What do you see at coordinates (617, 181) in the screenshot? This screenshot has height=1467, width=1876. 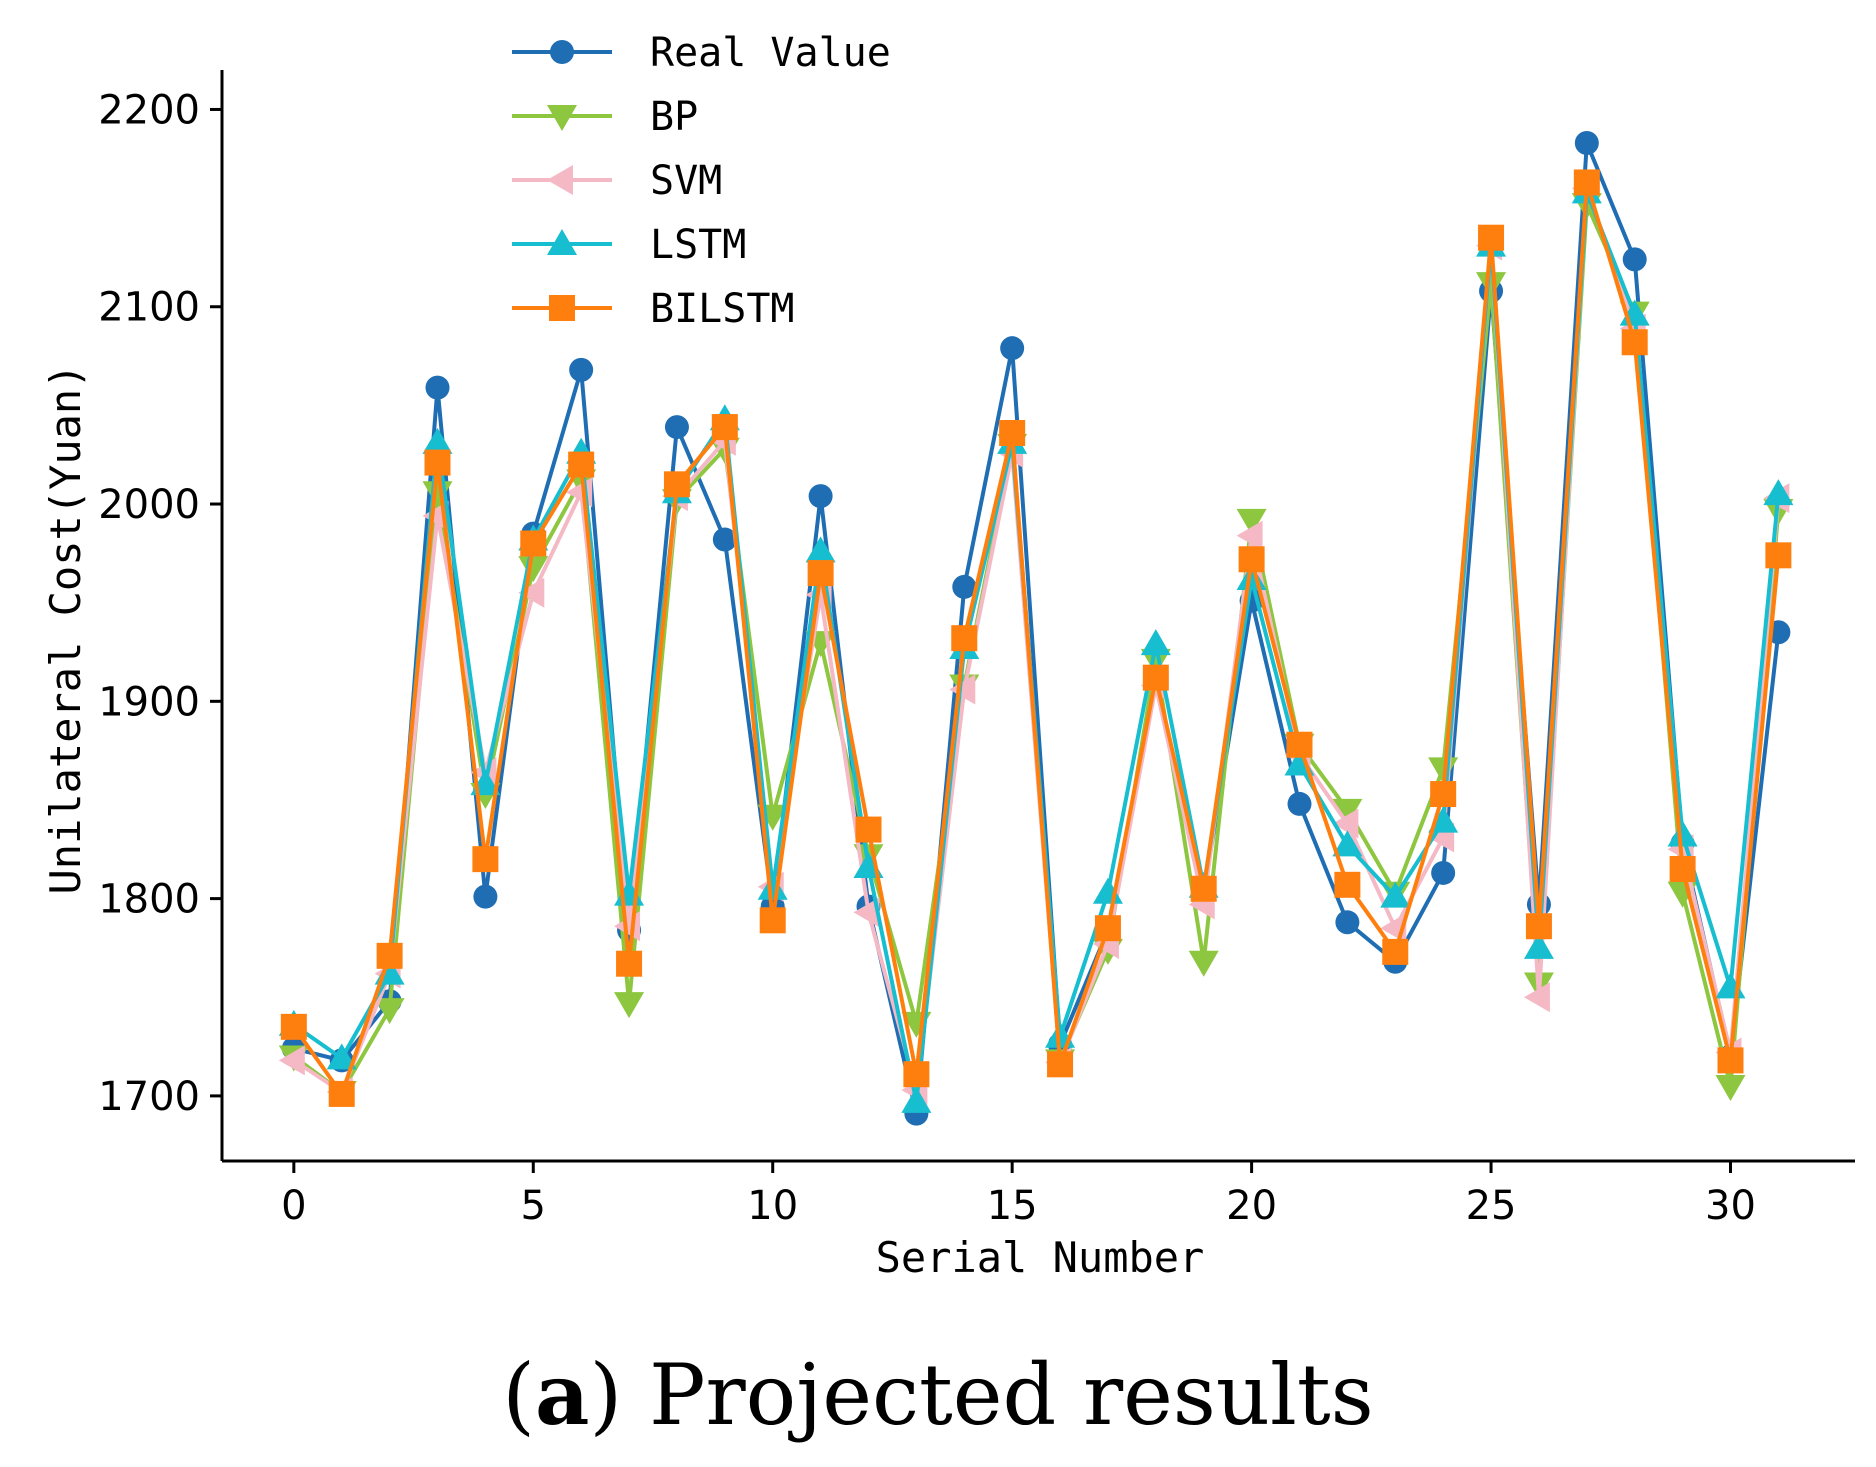 I see `legend-item-svm: SVM` at bounding box center [617, 181].